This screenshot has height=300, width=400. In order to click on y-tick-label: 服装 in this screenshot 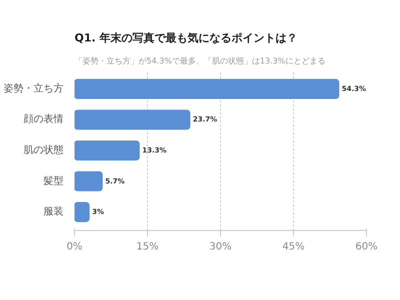, I will do `click(54, 212)`.